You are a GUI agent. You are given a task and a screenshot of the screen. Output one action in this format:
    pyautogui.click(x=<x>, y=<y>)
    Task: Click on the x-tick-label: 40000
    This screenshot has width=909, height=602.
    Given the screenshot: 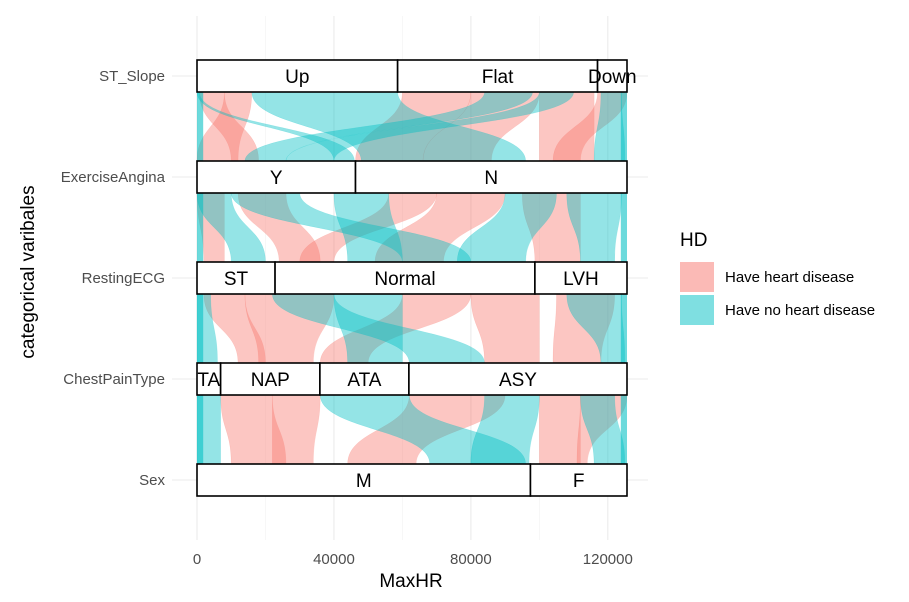 What is the action you would take?
    pyautogui.click(x=334, y=559)
    